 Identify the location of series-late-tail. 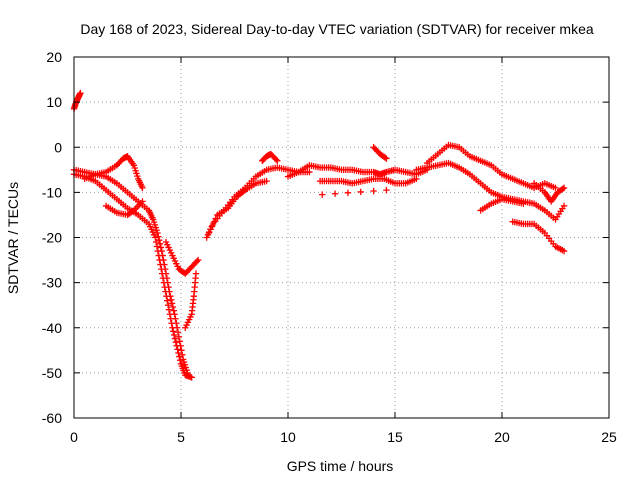
(538, 236).